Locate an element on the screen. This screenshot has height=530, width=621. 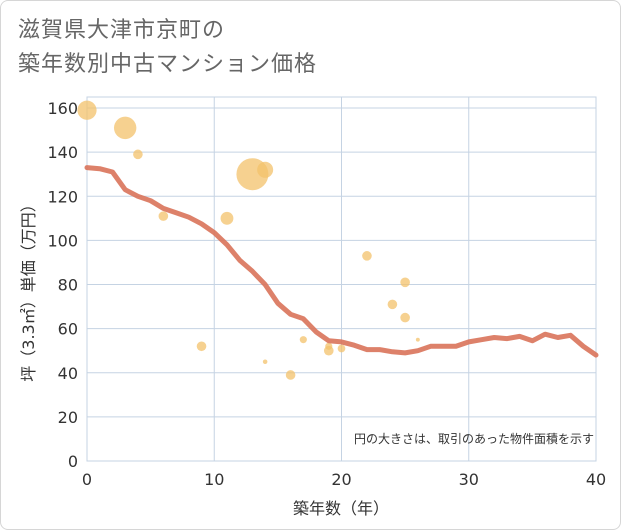
y-tick-label: 0 is located at coordinates (73, 461).